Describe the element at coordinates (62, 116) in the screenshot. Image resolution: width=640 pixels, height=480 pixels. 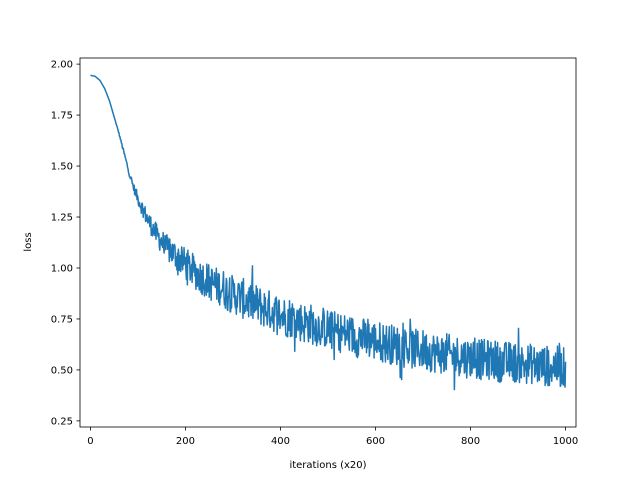
I see `y-tick-label: 1.75` at that location.